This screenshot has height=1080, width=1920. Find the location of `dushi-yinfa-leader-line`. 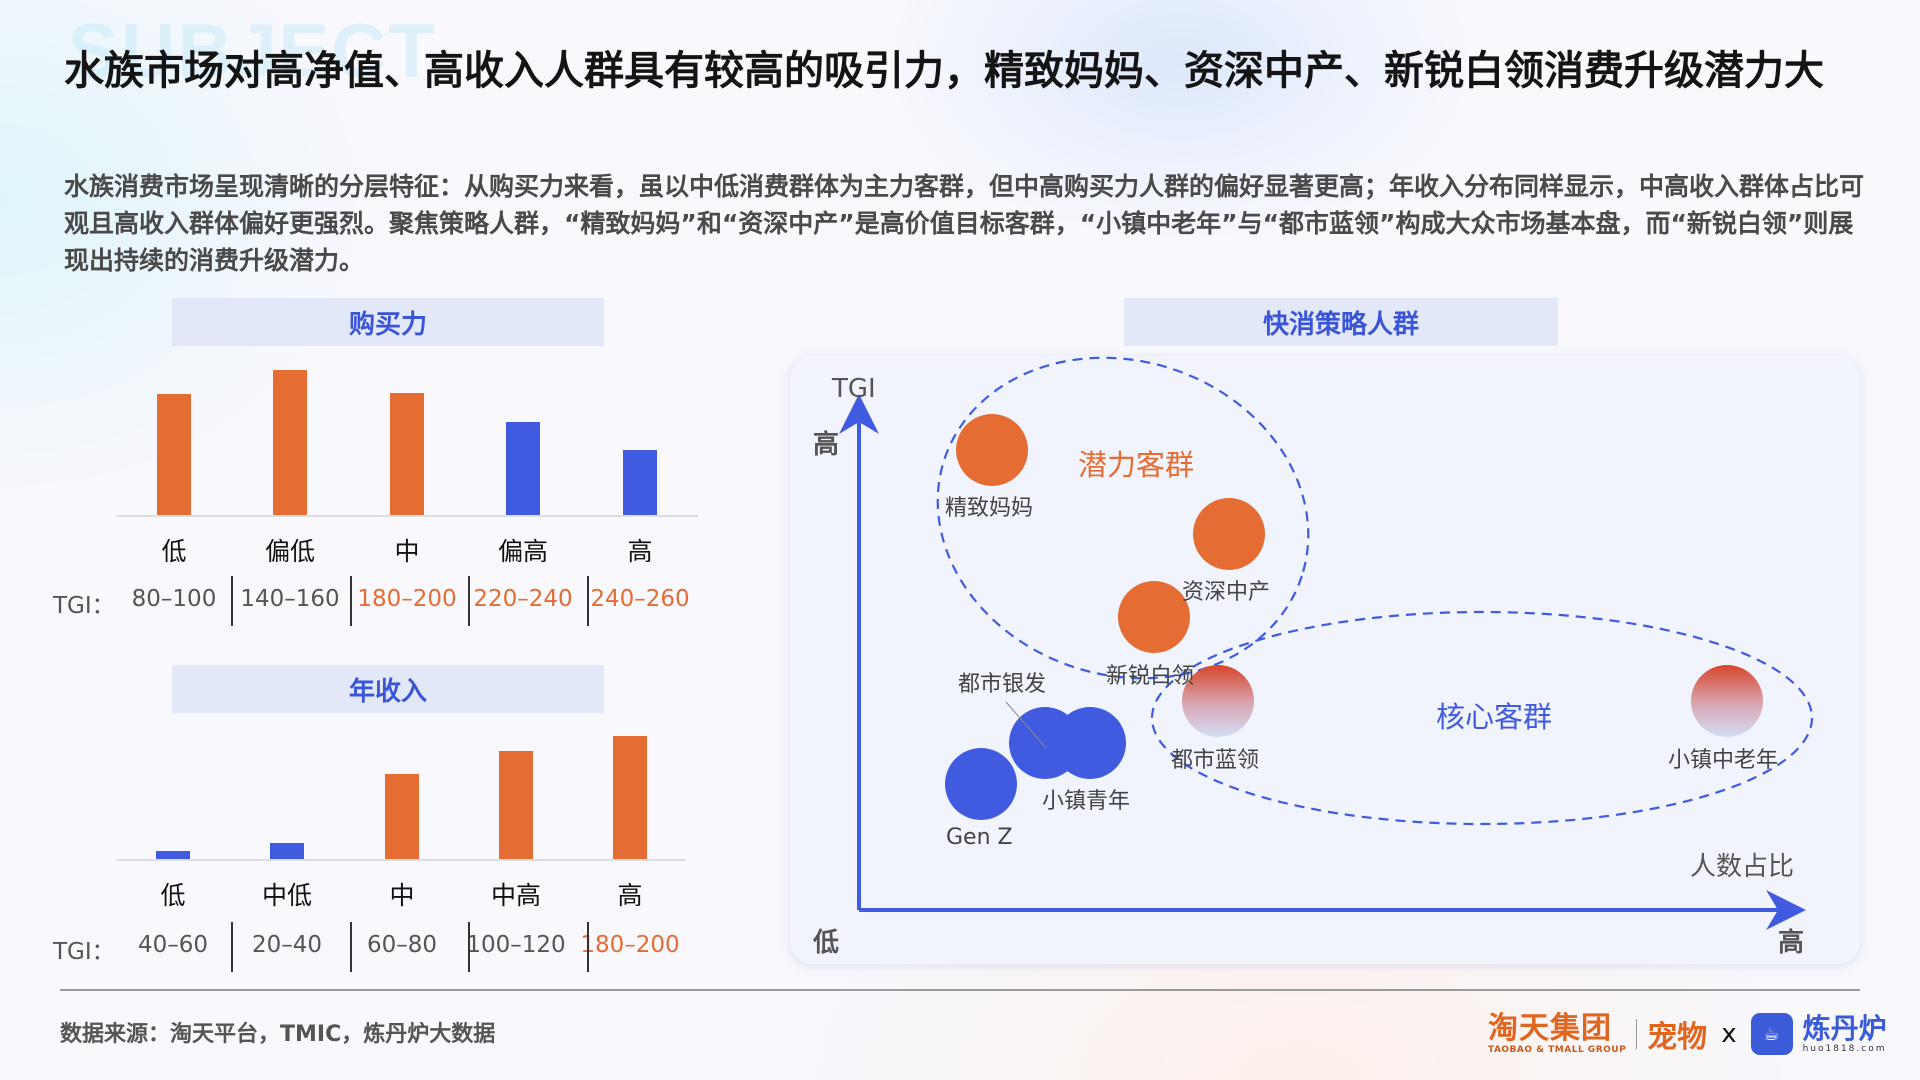

dushi-yinfa-leader-line is located at coordinates (1026, 725).